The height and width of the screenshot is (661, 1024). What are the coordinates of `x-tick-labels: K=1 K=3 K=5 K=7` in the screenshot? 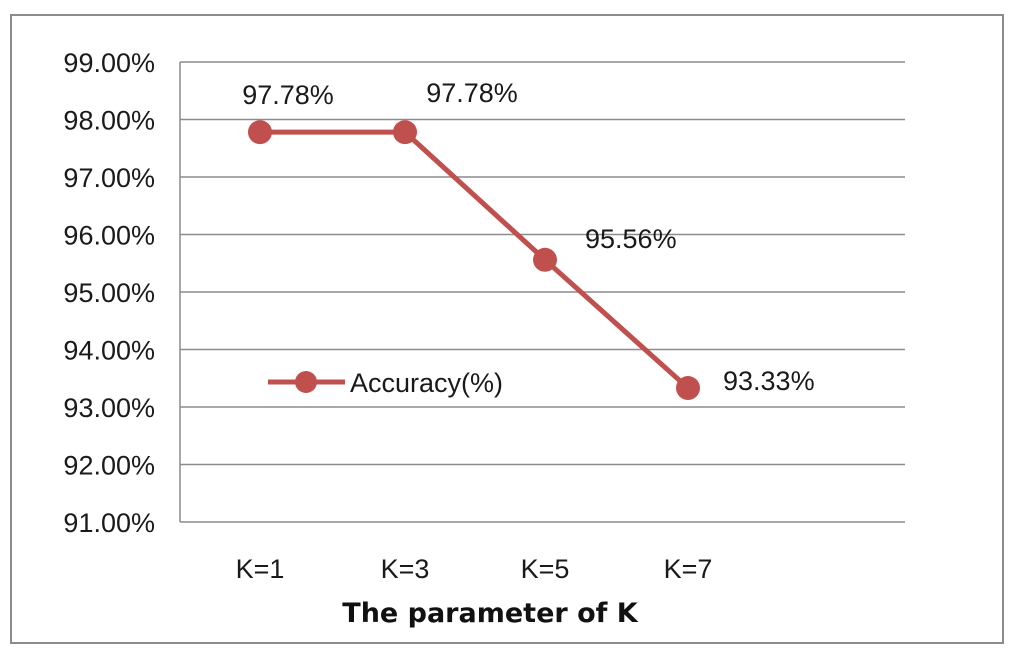 It's located at (474, 569).